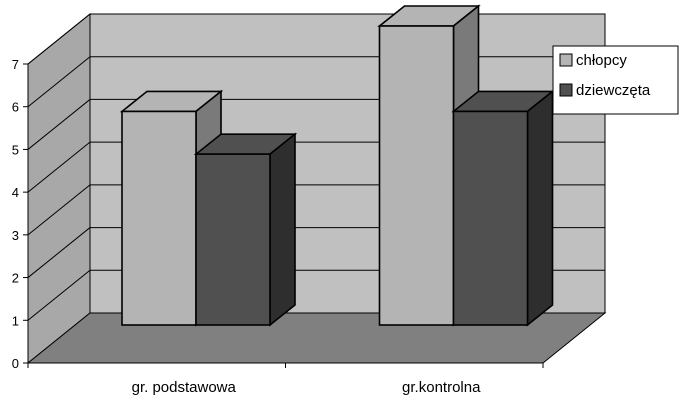 Image resolution: width=679 pixels, height=397 pixels. Describe the element at coordinates (15, 192) in the screenshot. I see `y-tick-label: 4` at that location.